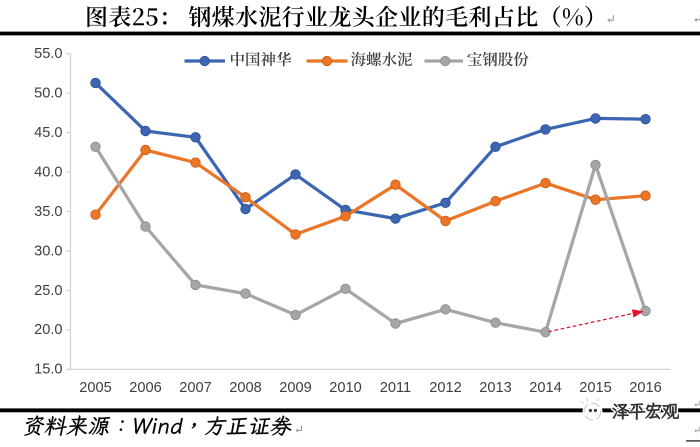  Describe the element at coordinates (95, 388) in the screenshot. I see `svg-text: 2005` at that location.